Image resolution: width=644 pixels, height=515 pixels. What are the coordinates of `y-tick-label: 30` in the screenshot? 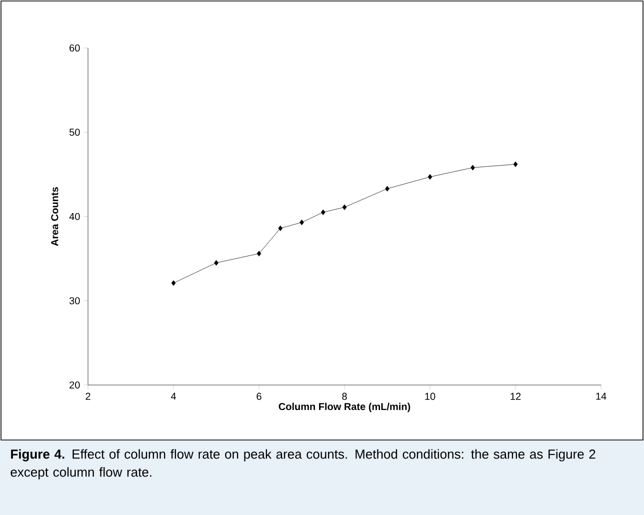 It's located at (74, 300).